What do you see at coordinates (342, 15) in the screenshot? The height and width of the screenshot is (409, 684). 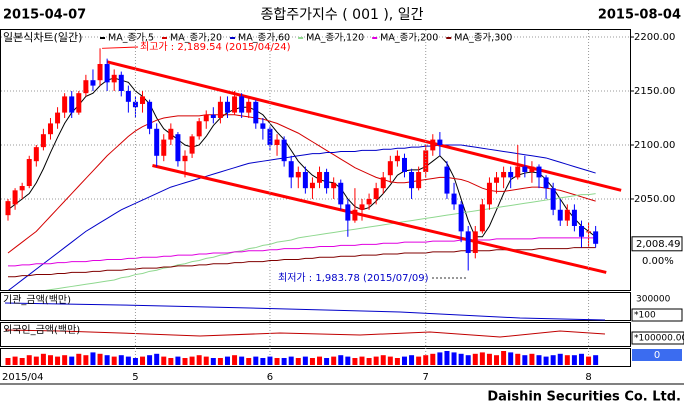 I see `chart-title: 종합주가지수 ( 001 ), 일간` at bounding box center [342, 15].